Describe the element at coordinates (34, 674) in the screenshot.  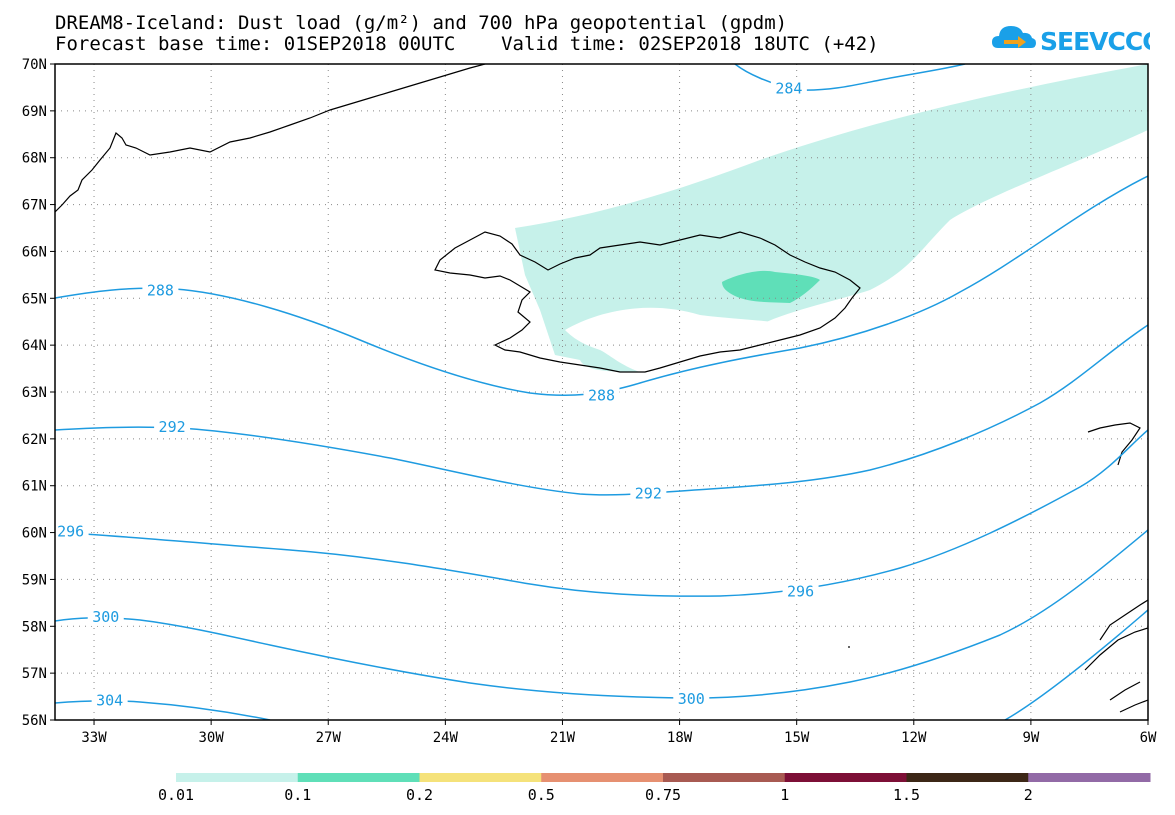
I see `lat-tick-label: 57N` at that location.